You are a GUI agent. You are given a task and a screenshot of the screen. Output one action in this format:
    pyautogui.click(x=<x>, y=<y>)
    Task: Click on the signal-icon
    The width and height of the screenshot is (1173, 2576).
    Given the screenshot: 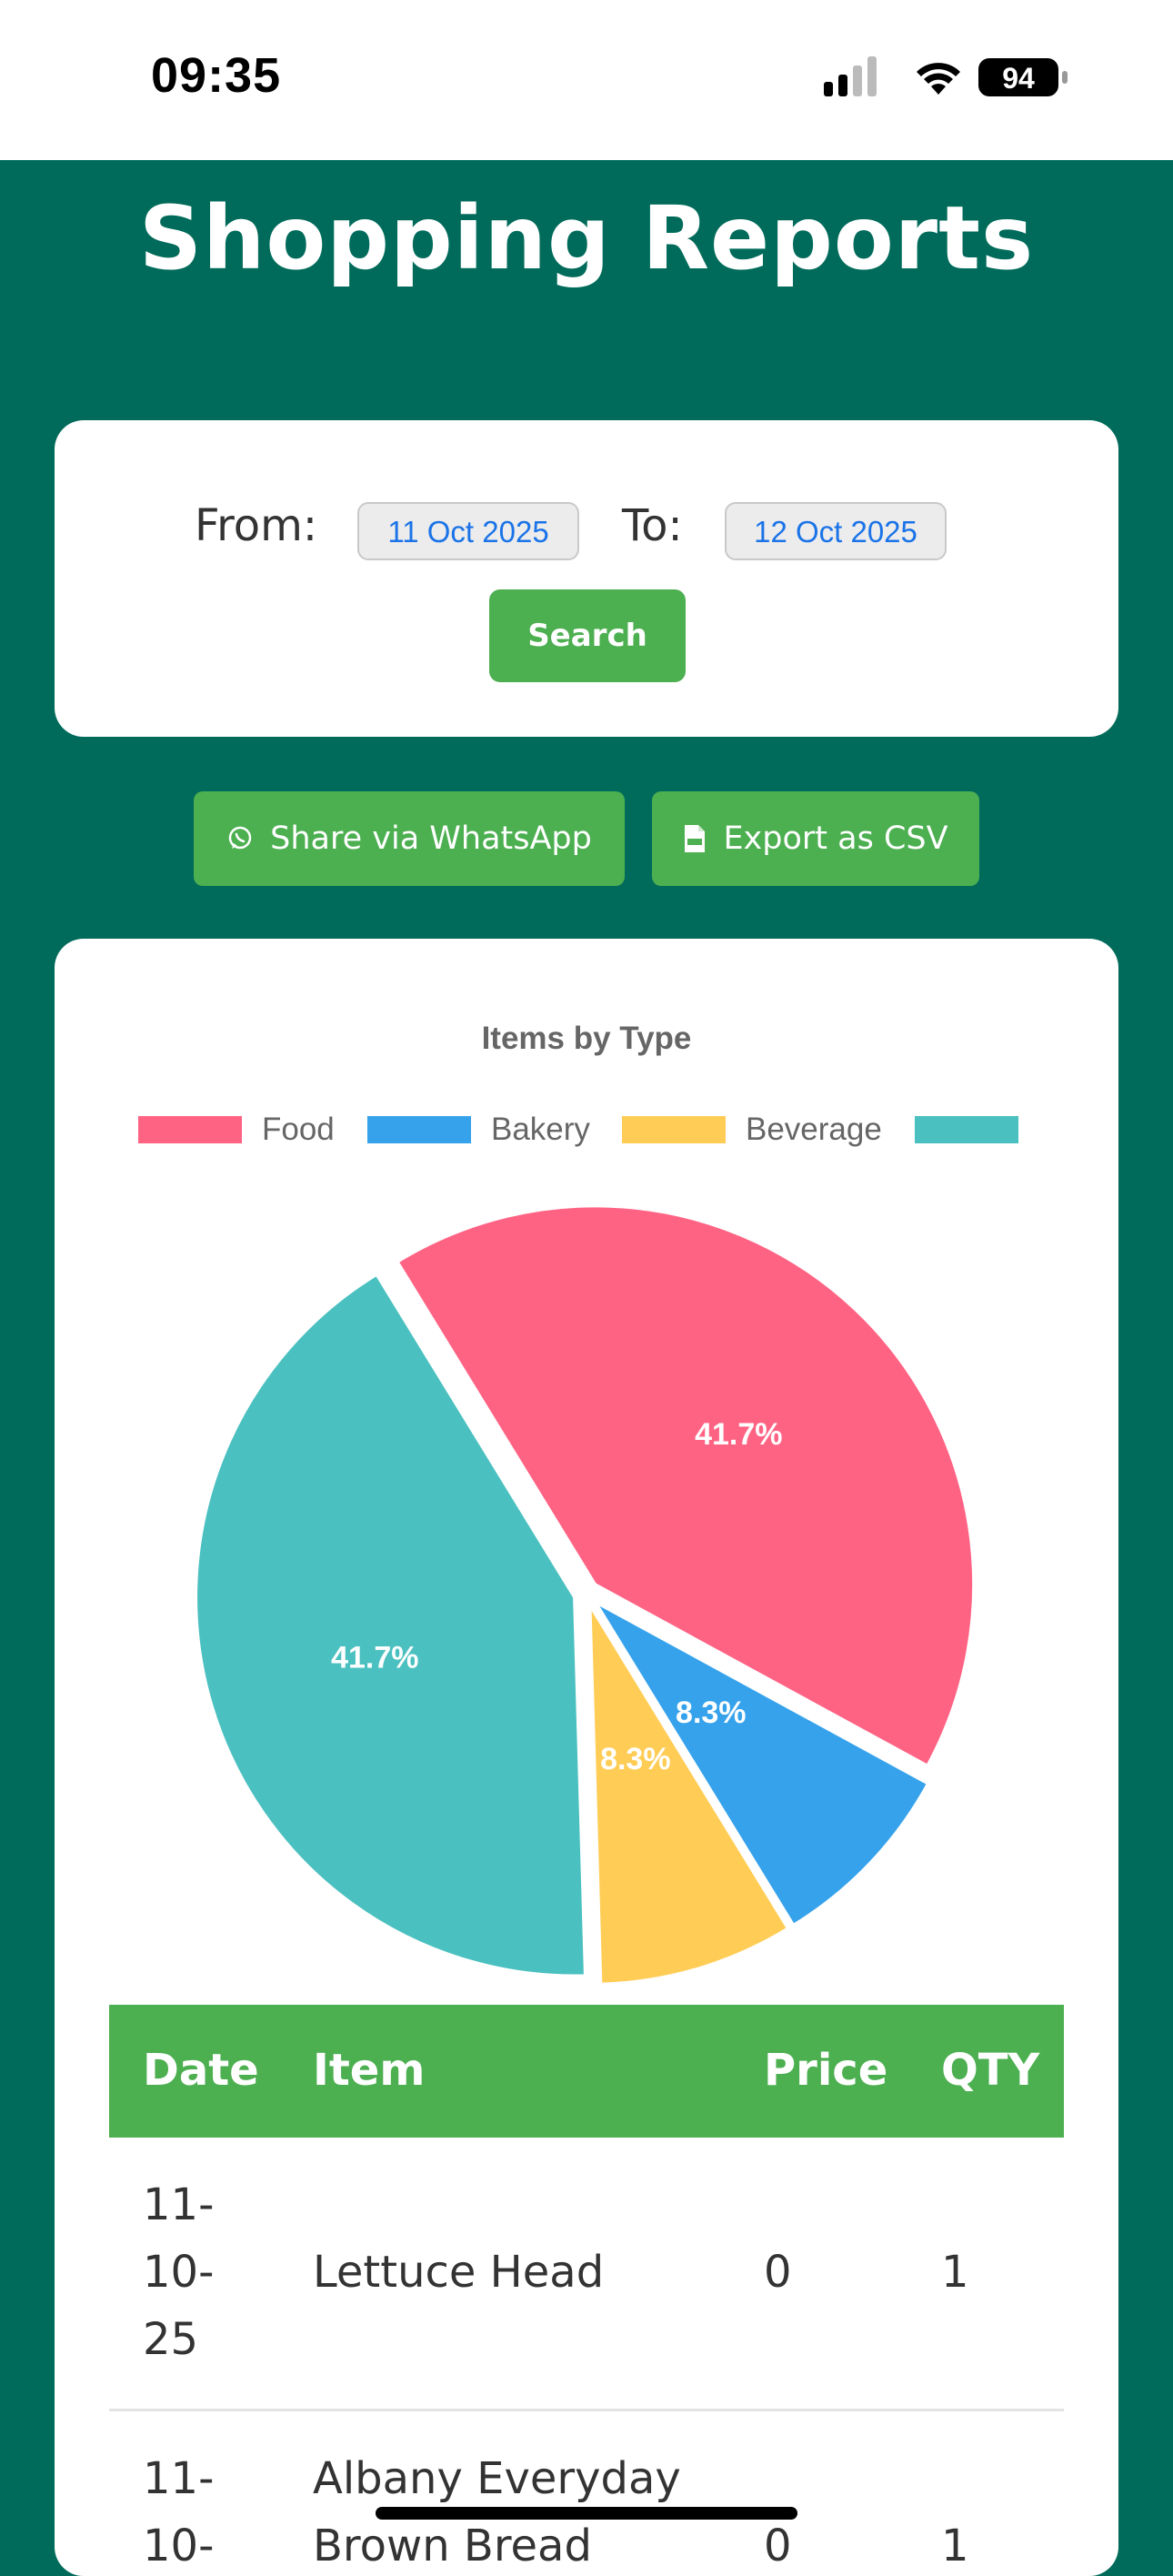 What is the action you would take?
    pyautogui.click(x=851, y=76)
    